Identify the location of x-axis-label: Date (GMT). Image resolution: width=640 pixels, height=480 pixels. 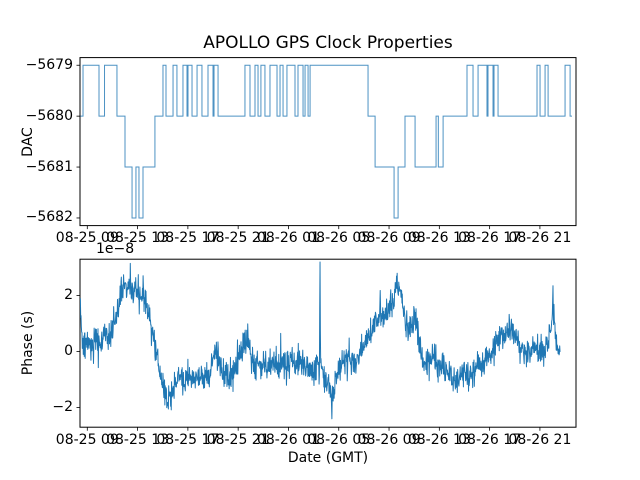
(328, 458).